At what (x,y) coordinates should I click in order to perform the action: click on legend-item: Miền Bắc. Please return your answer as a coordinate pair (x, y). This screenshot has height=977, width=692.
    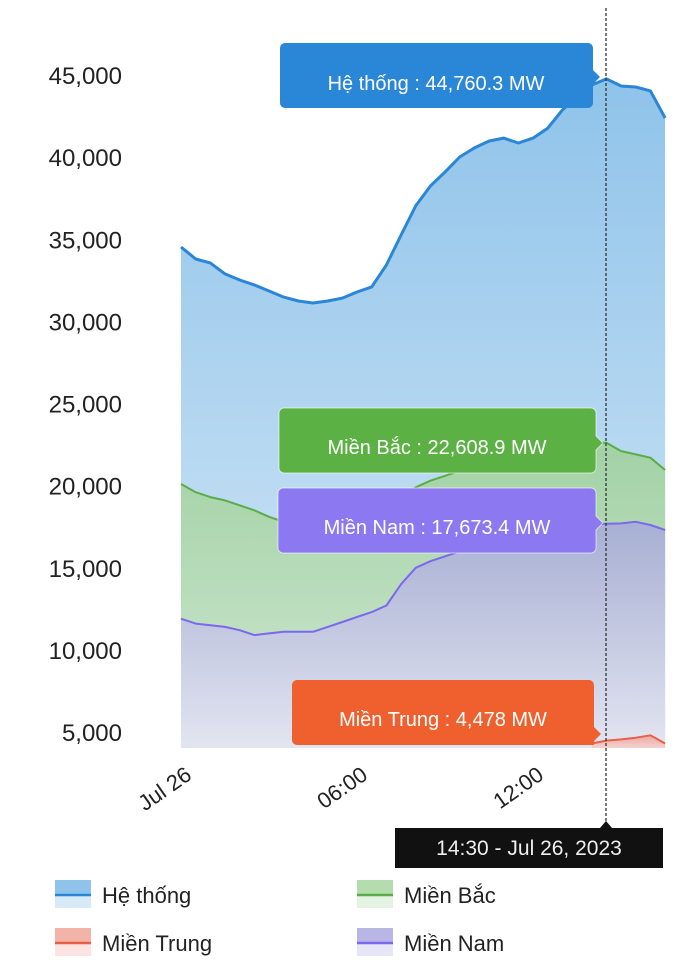
    Looking at the image, I should click on (426, 894).